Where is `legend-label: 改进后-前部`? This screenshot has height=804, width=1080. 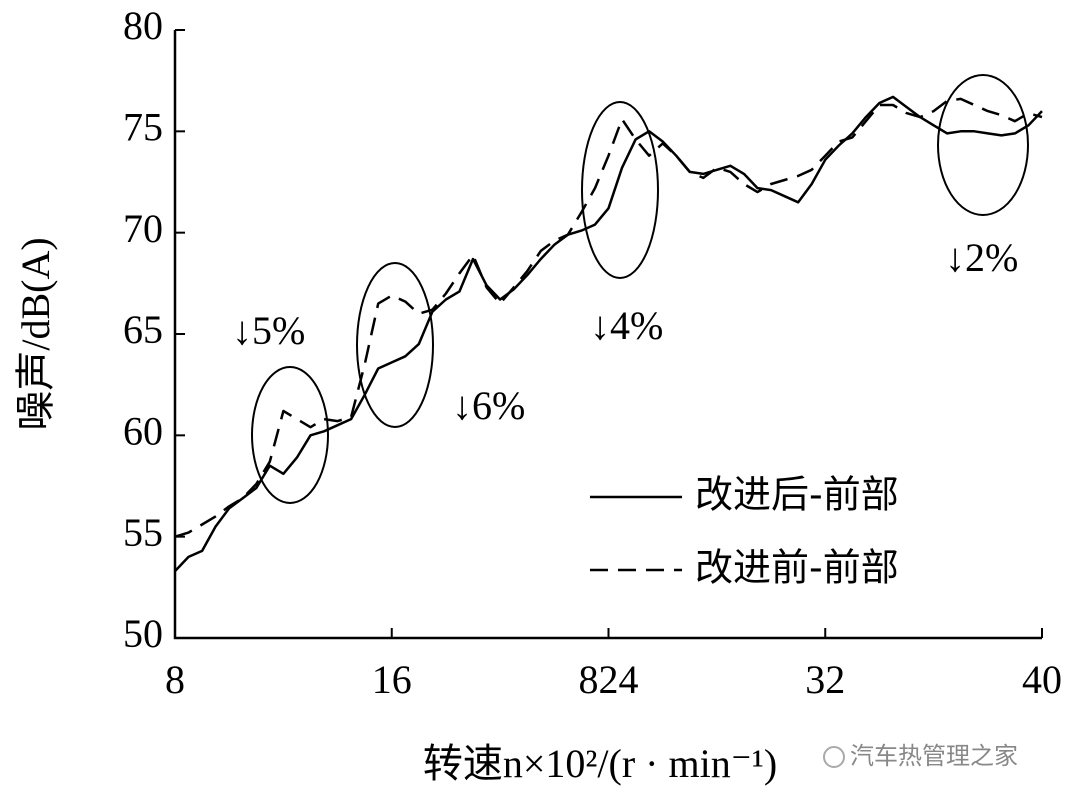
legend-label: 改进后-前部 is located at coordinates (797, 495).